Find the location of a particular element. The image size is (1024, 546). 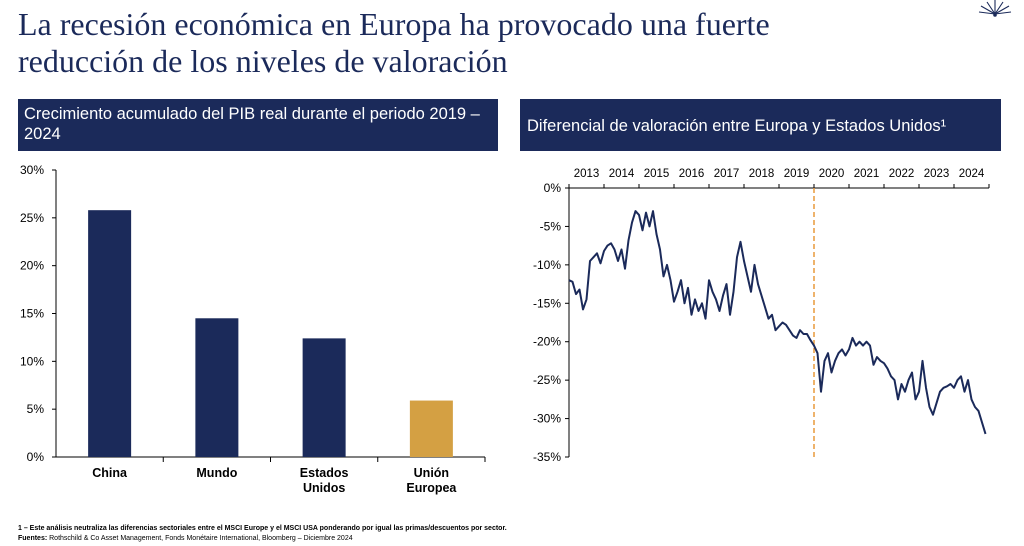

category-label: Estados is located at coordinates (324, 473).